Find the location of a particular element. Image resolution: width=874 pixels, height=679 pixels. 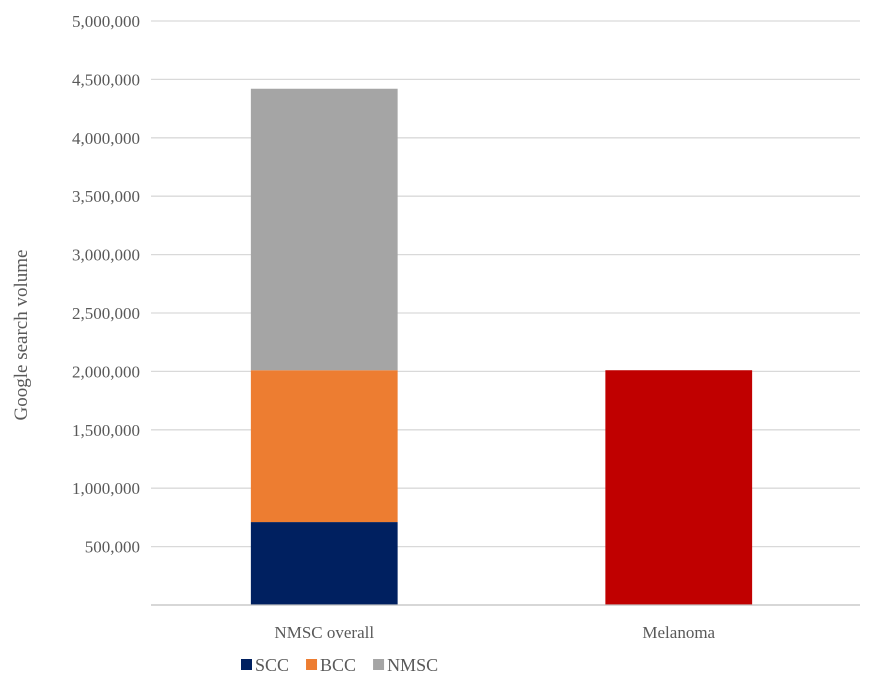

legend-swatch-bcc is located at coordinates (312, 664).